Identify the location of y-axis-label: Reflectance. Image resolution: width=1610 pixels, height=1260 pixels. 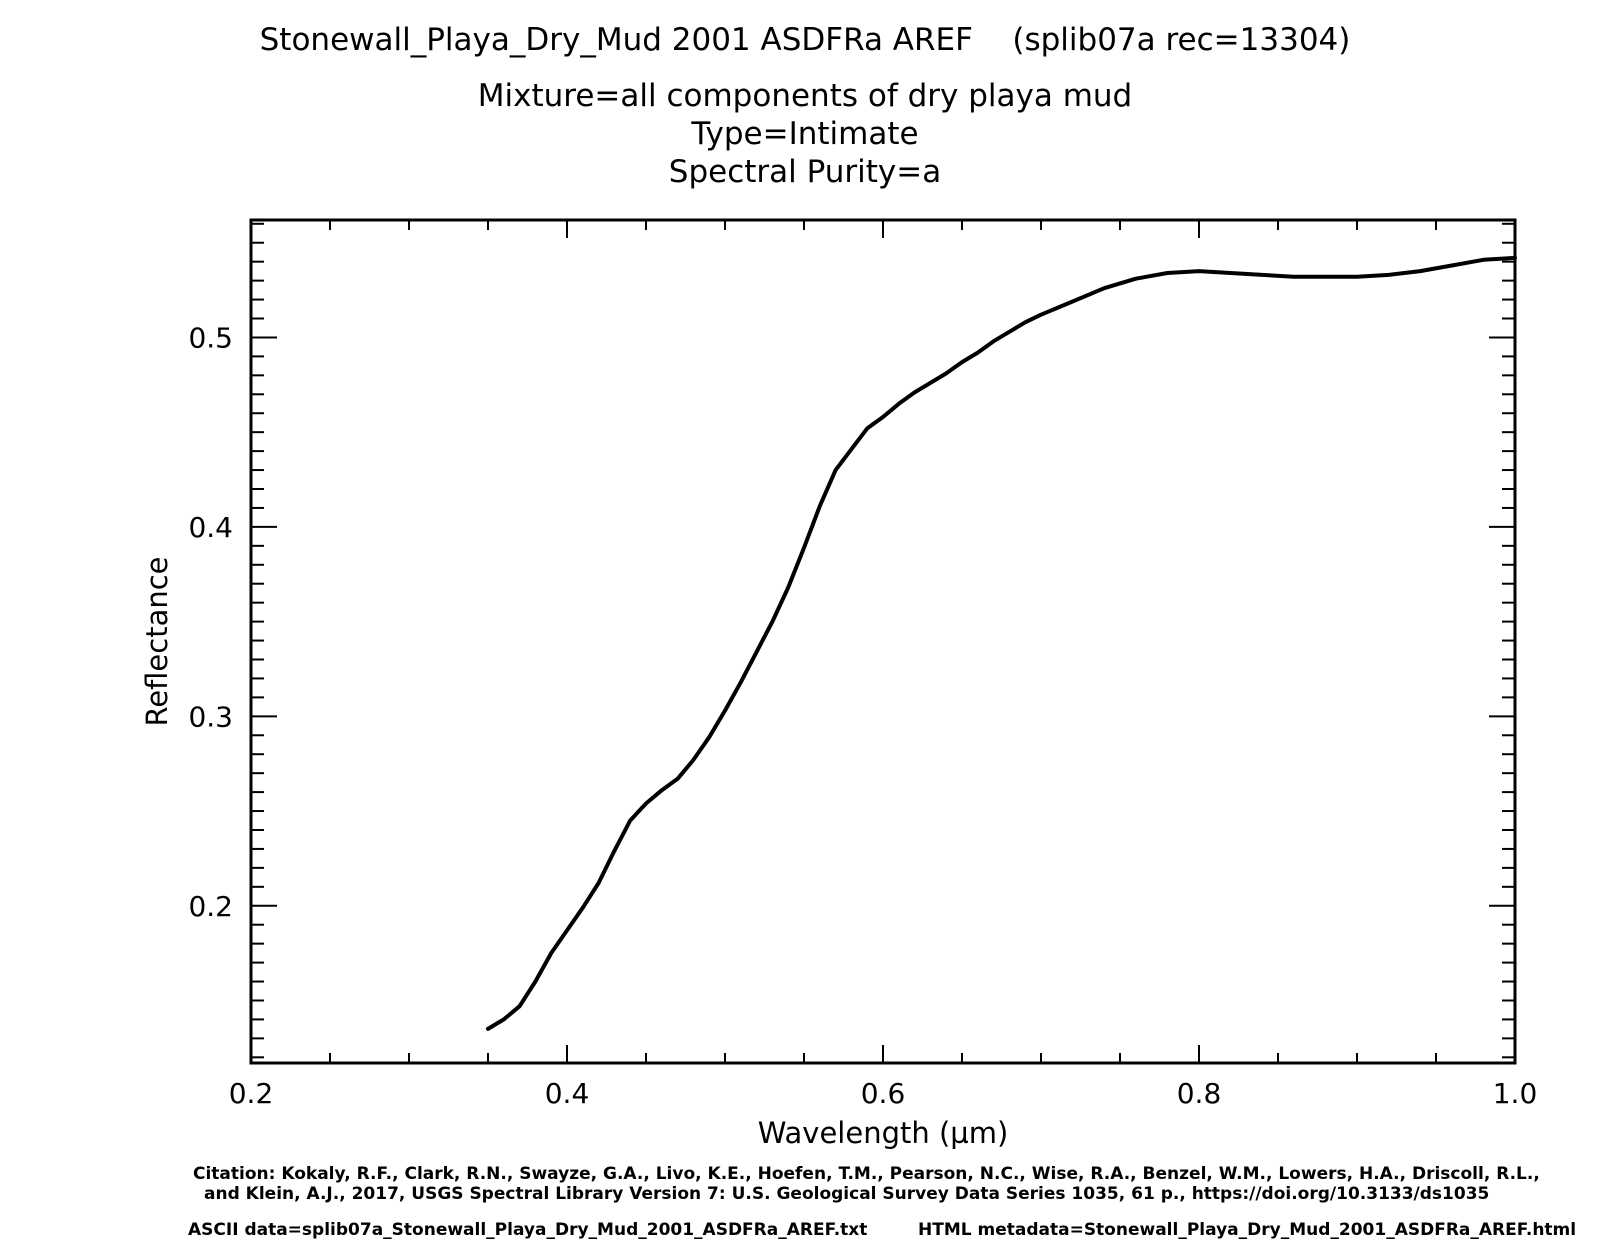
(157, 641).